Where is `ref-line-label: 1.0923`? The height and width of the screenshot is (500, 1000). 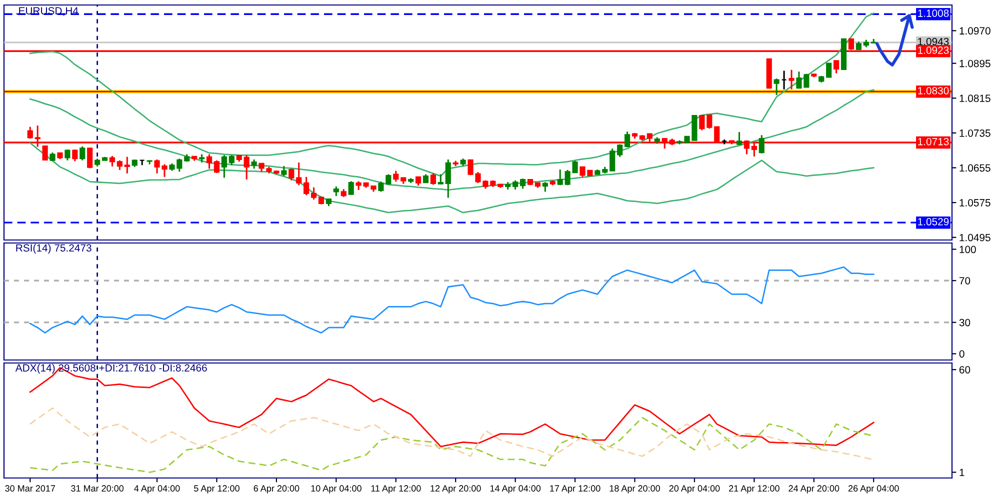
ref-line-label: 1.0923 is located at coordinates (933, 50).